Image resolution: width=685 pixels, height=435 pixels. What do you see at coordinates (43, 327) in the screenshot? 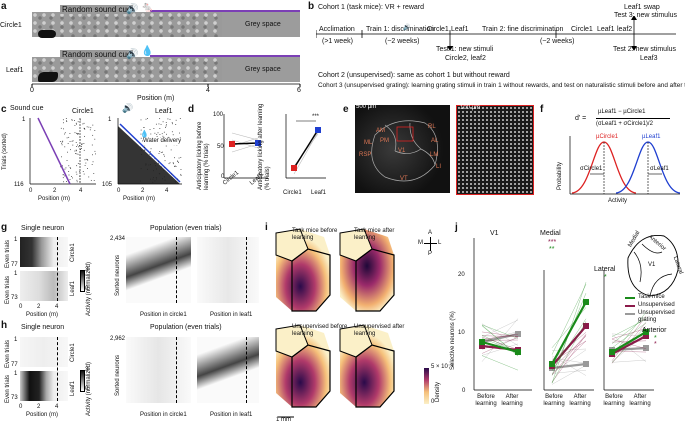
I see `h-single: Single neuron` at bounding box center [43, 327].